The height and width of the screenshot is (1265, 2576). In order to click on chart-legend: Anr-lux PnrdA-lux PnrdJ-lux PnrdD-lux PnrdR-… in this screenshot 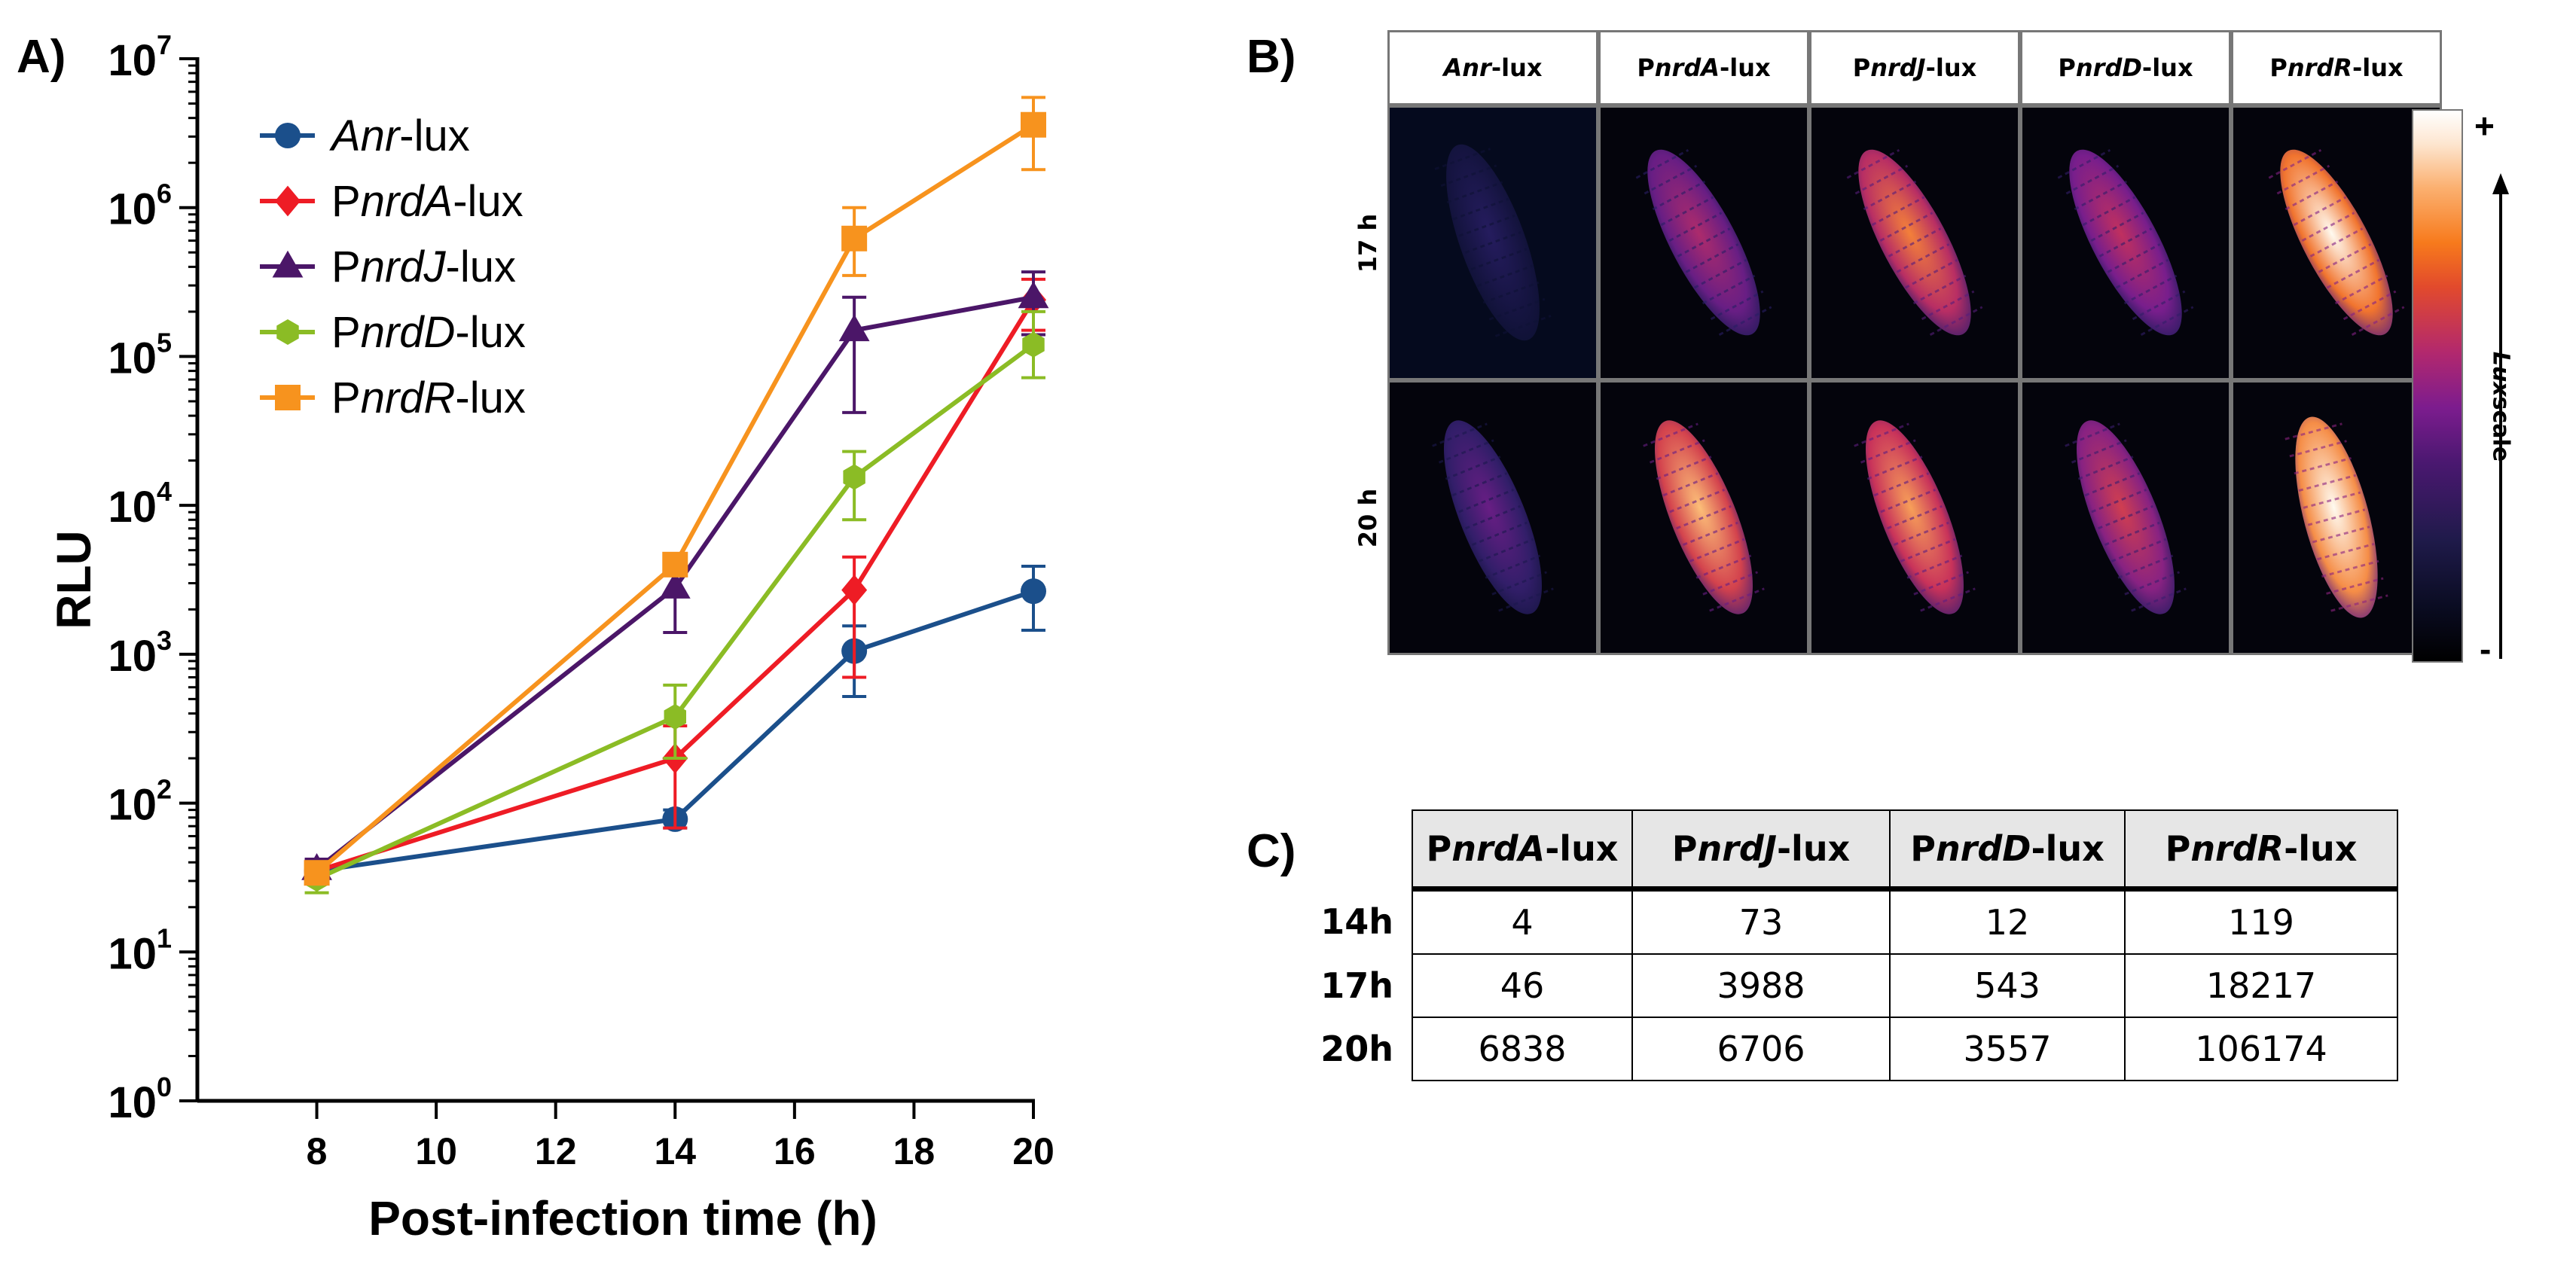, I will do `click(393, 266)`.